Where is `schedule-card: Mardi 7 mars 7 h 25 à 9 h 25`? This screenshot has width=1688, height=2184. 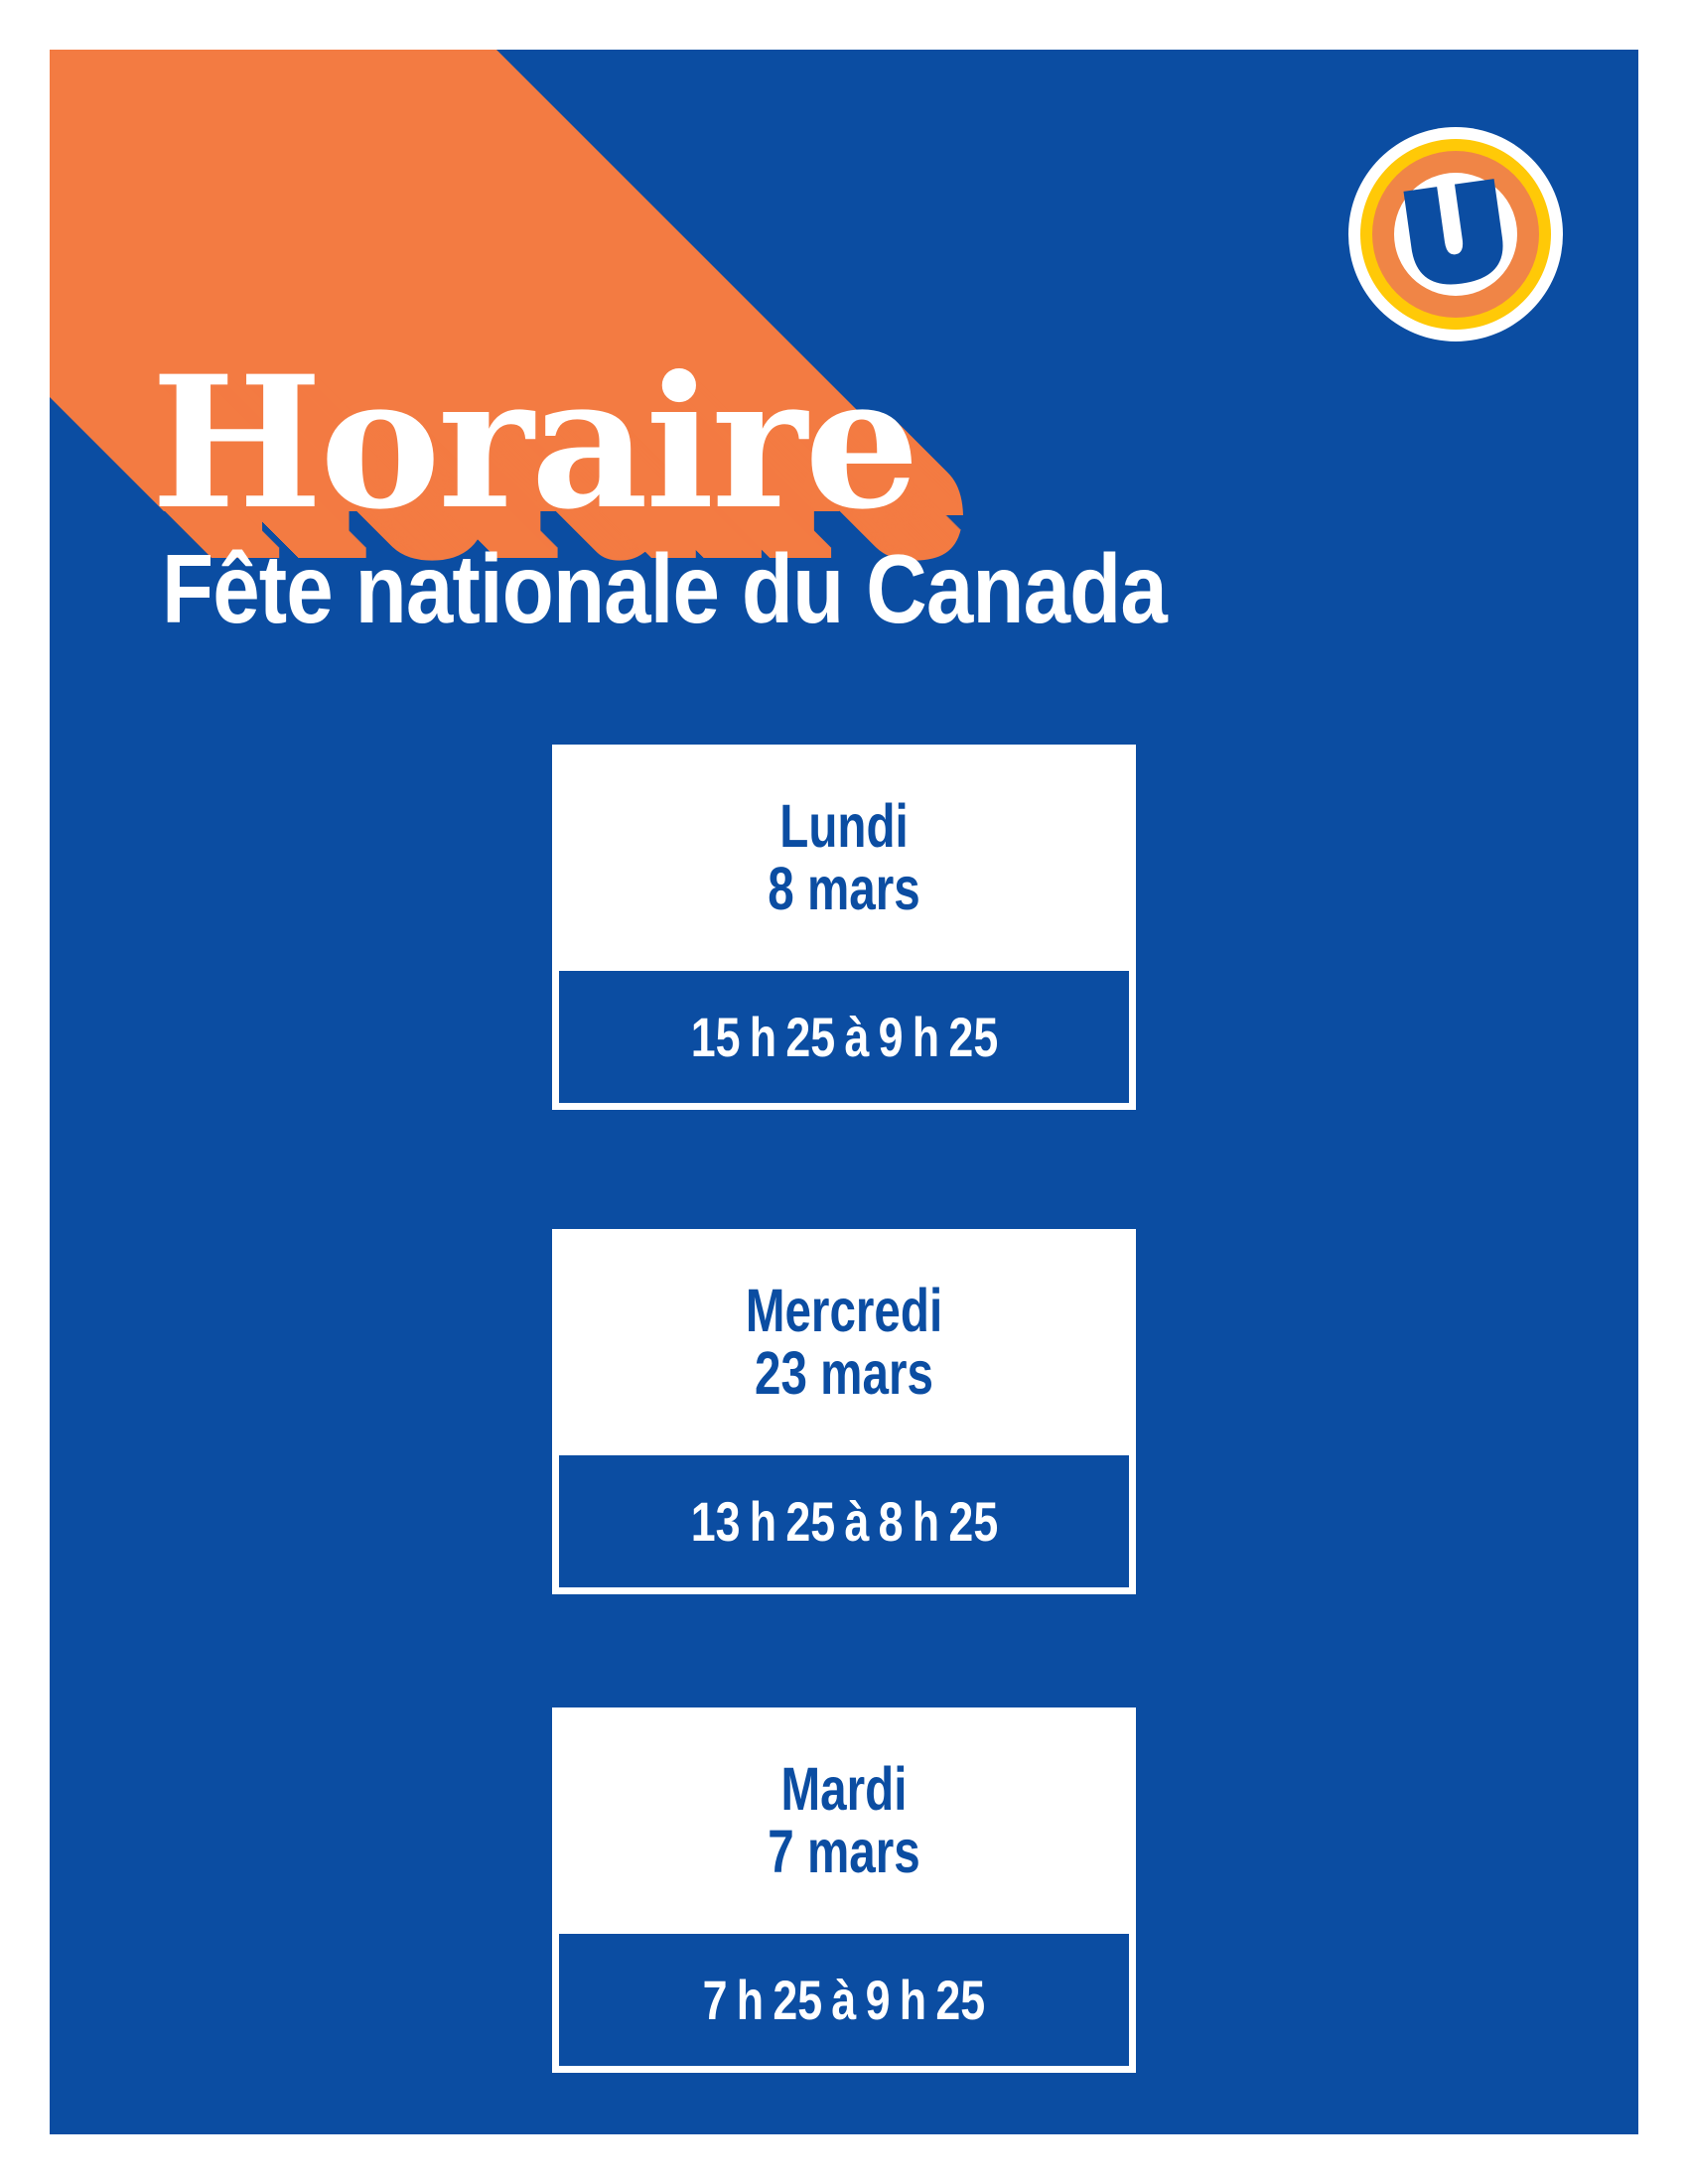 schedule-card: Mardi 7 mars 7 h 25 à 9 h 25 is located at coordinates (844, 1890).